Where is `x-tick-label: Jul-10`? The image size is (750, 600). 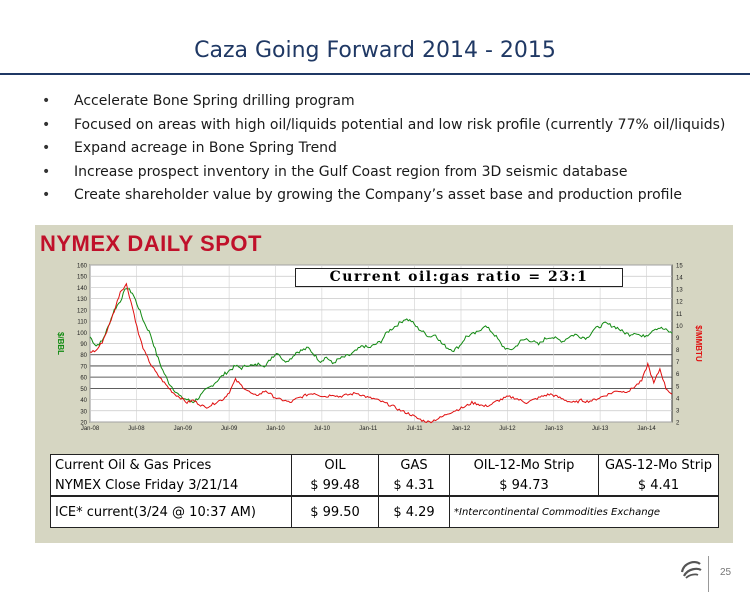 x-tick-label: Jul-10 is located at coordinates (322, 429).